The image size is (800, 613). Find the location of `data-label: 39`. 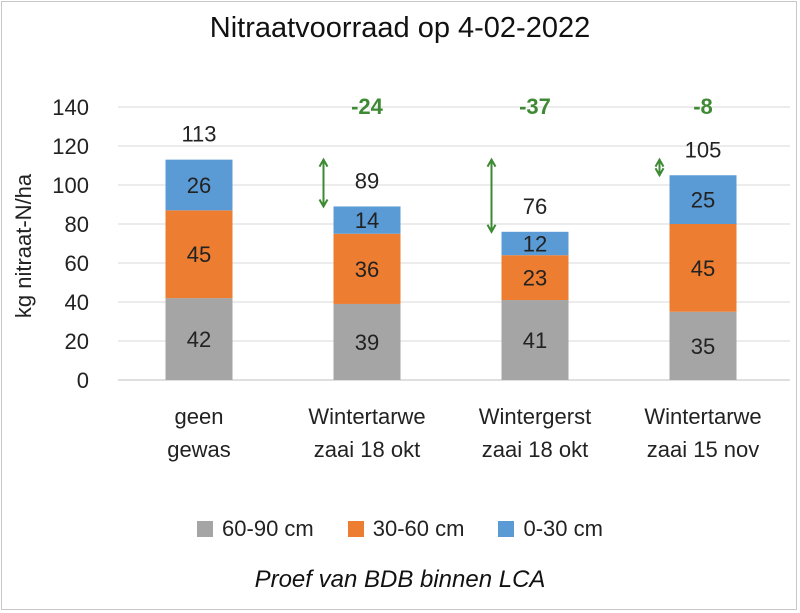

data-label: 39 is located at coordinates (367, 342).